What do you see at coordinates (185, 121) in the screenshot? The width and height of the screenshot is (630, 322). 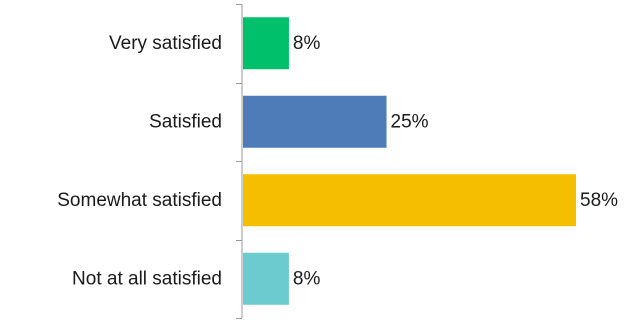 I see `category-label: Satisfied` at bounding box center [185, 121].